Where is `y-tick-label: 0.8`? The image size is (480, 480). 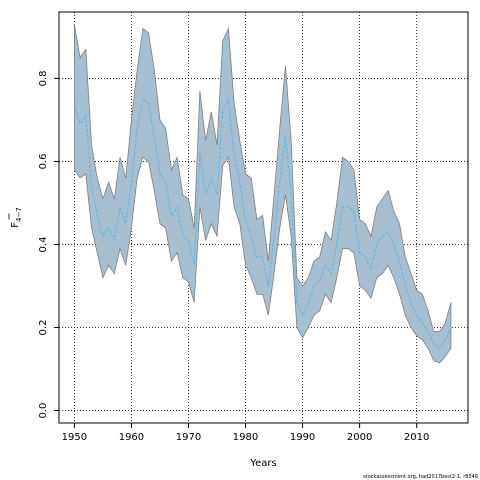 y-tick-label: 0.8 is located at coordinates (43, 78).